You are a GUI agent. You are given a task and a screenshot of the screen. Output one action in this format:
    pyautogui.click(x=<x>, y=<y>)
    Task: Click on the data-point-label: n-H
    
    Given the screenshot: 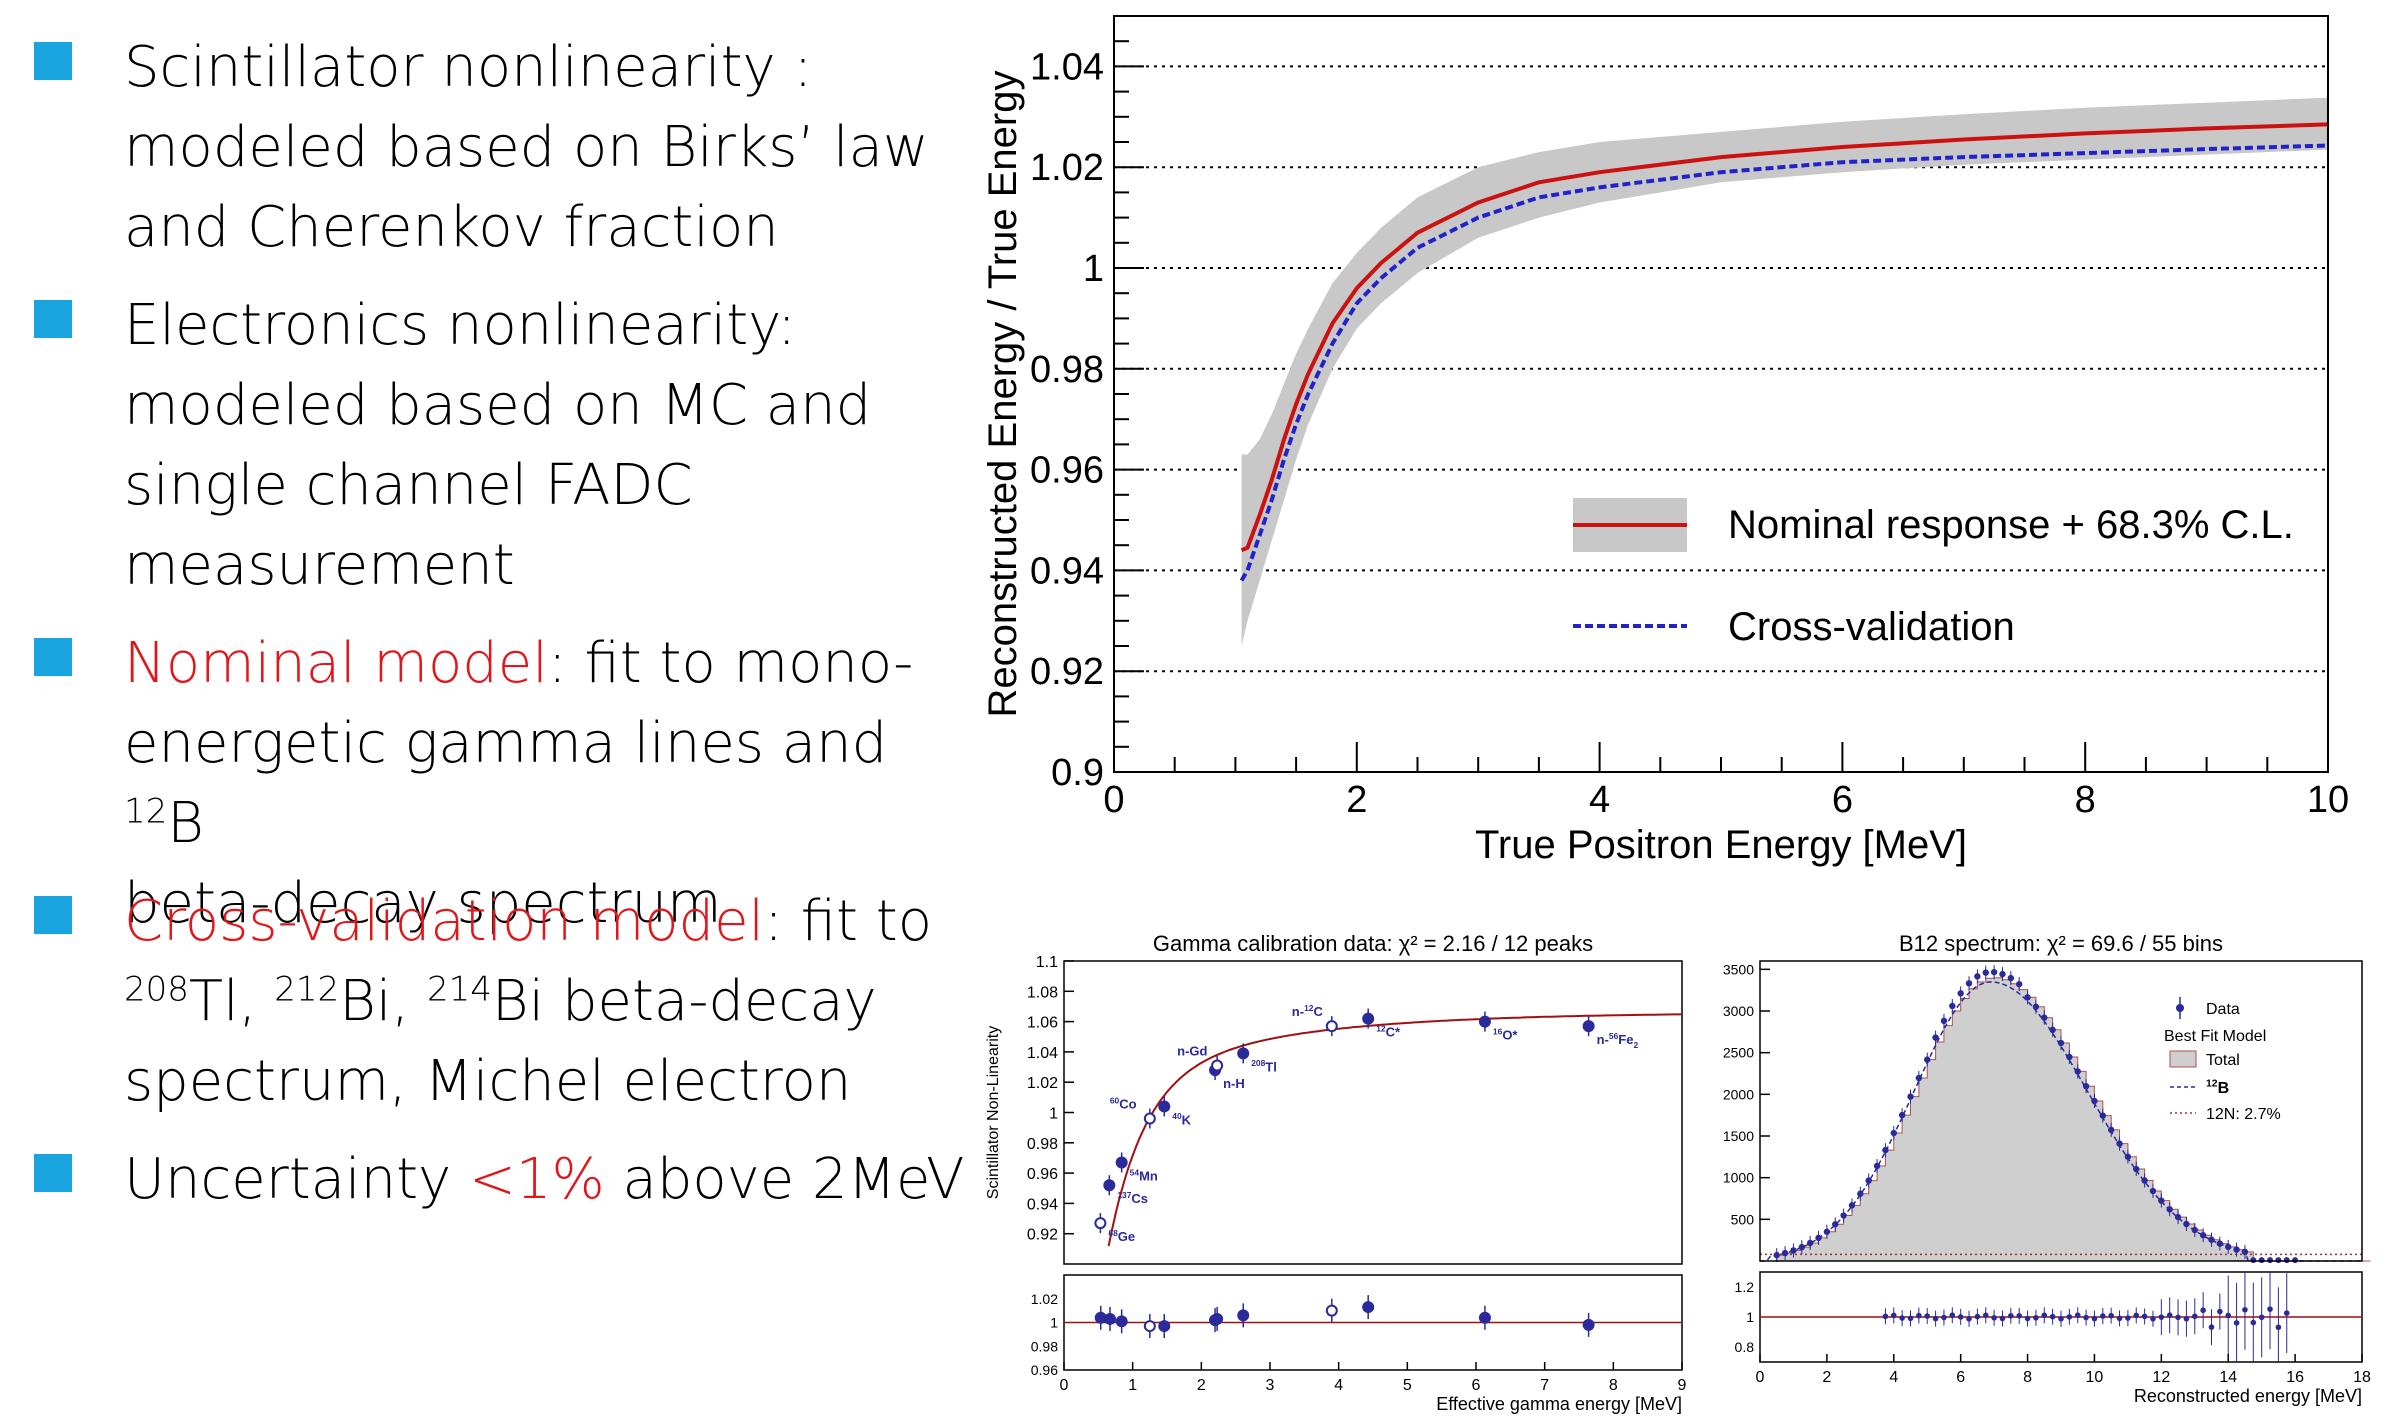 What is the action you would take?
    pyautogui.click(x=1234, y=1083)
    